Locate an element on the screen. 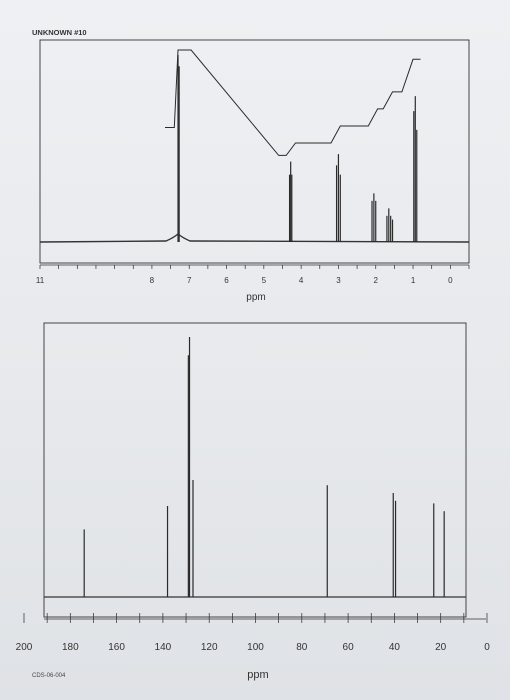 This screenshot has height=700, width=510. h-nmr-peaks is located at coordinates (297, 148).